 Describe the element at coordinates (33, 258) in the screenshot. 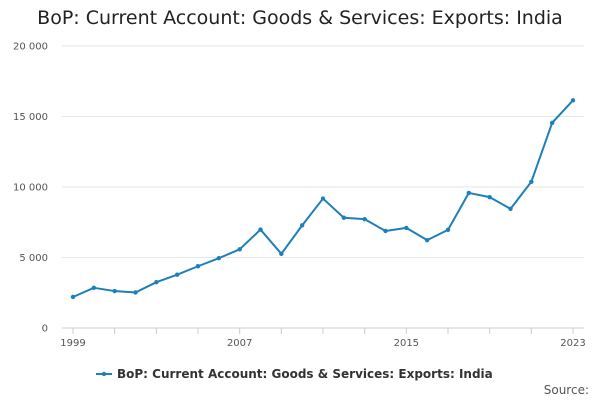

I see `y-tick-label: 5 000` at that location.